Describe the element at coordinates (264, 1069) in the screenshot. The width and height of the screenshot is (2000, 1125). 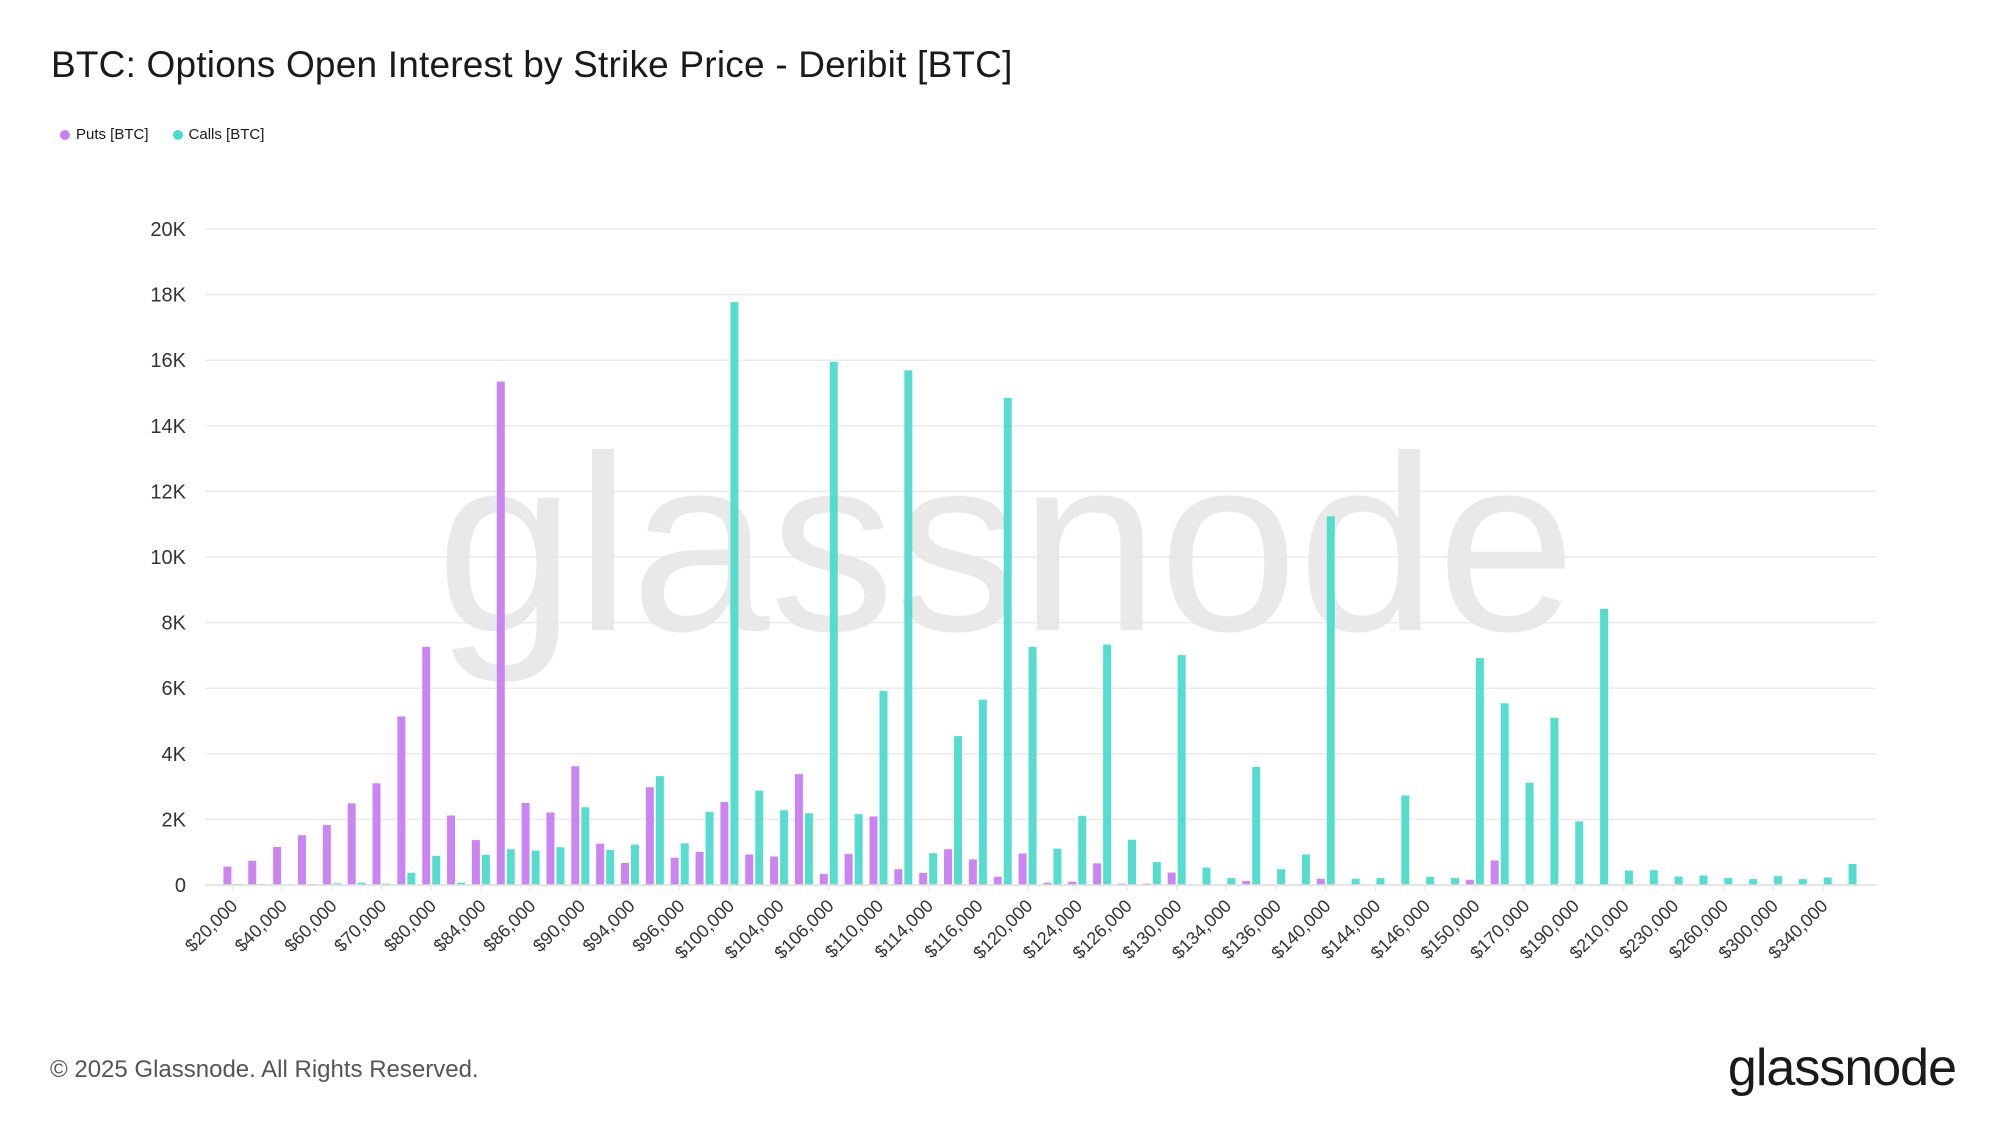
I see `copyright-footer: © 2025 Glassnode. All Rights Reserved.` at that location.